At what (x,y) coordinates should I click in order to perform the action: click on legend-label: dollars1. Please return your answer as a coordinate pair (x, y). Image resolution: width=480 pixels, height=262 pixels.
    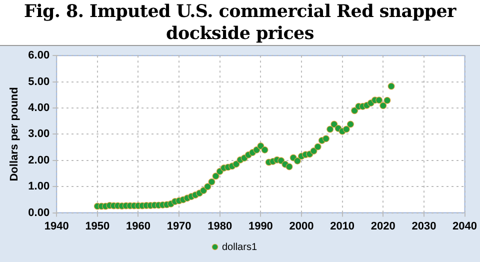
    Looking at the image, I should click on (240, 247).